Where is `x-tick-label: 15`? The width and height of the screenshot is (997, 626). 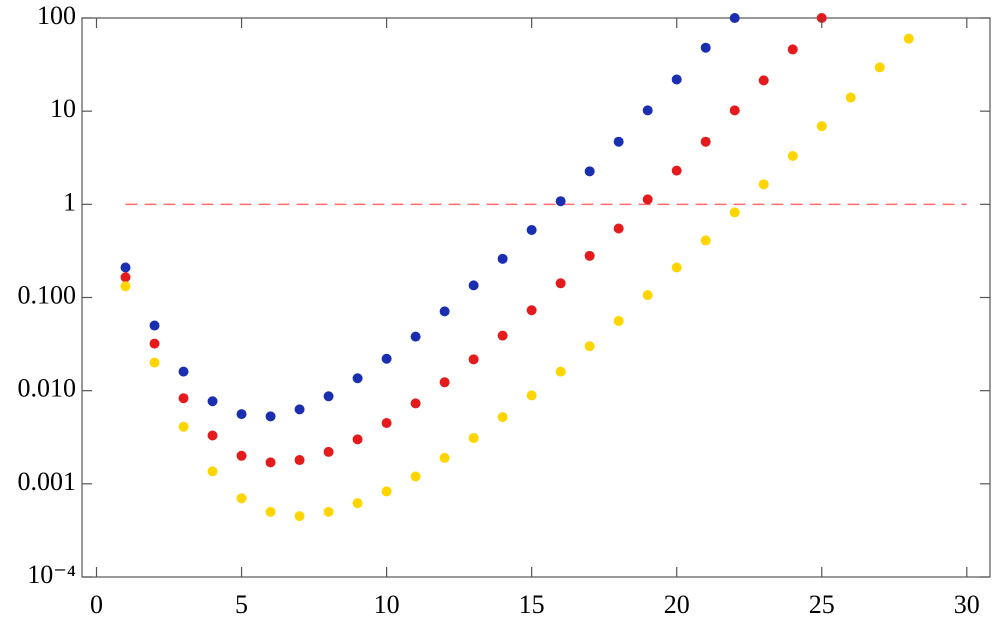
x-tick-label: 15 is located at coordinates (532, 604).